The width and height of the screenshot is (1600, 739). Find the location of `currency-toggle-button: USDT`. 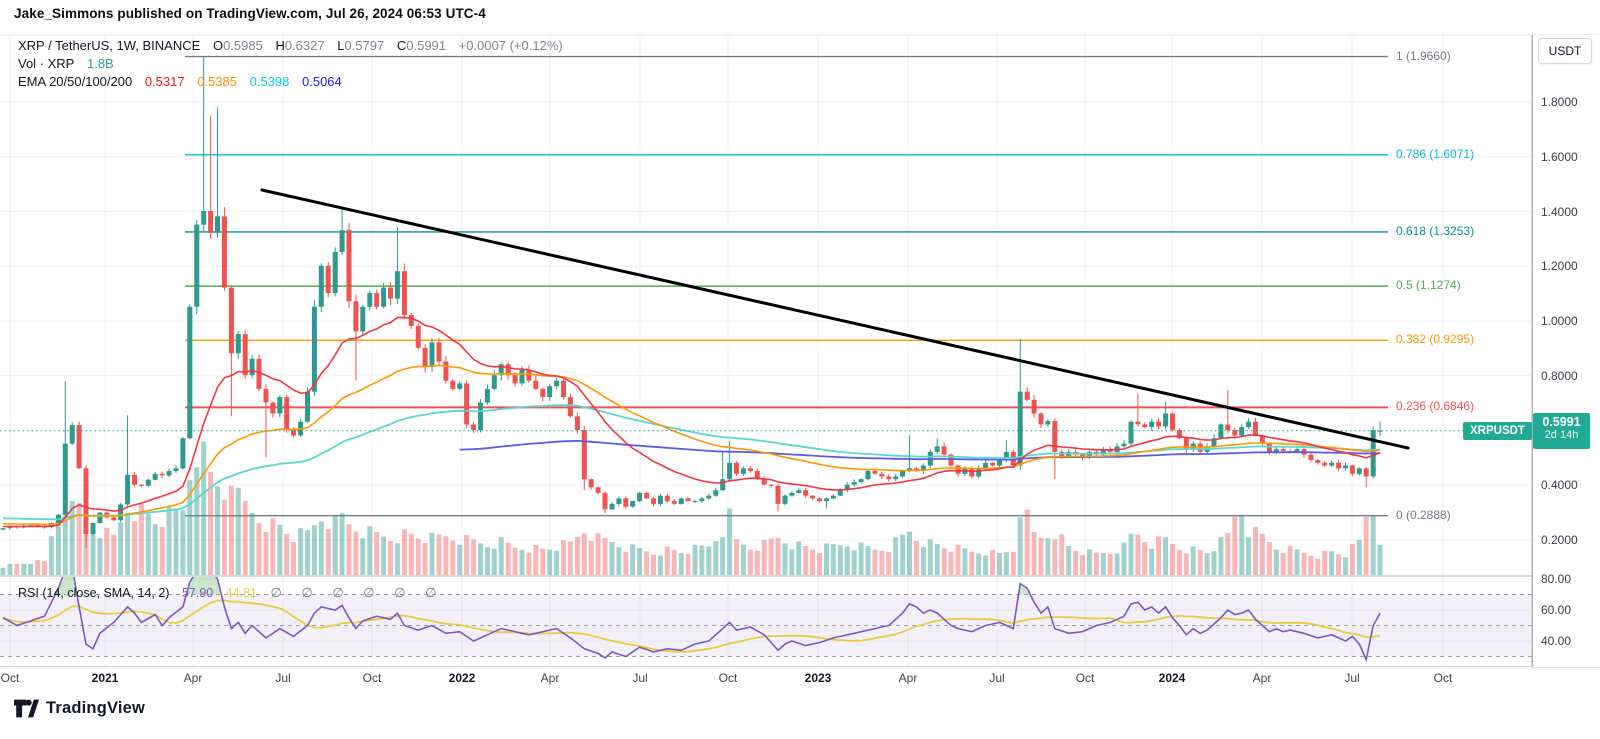

currency-toggle-button: USDT is located at coordinates (1565, 51).